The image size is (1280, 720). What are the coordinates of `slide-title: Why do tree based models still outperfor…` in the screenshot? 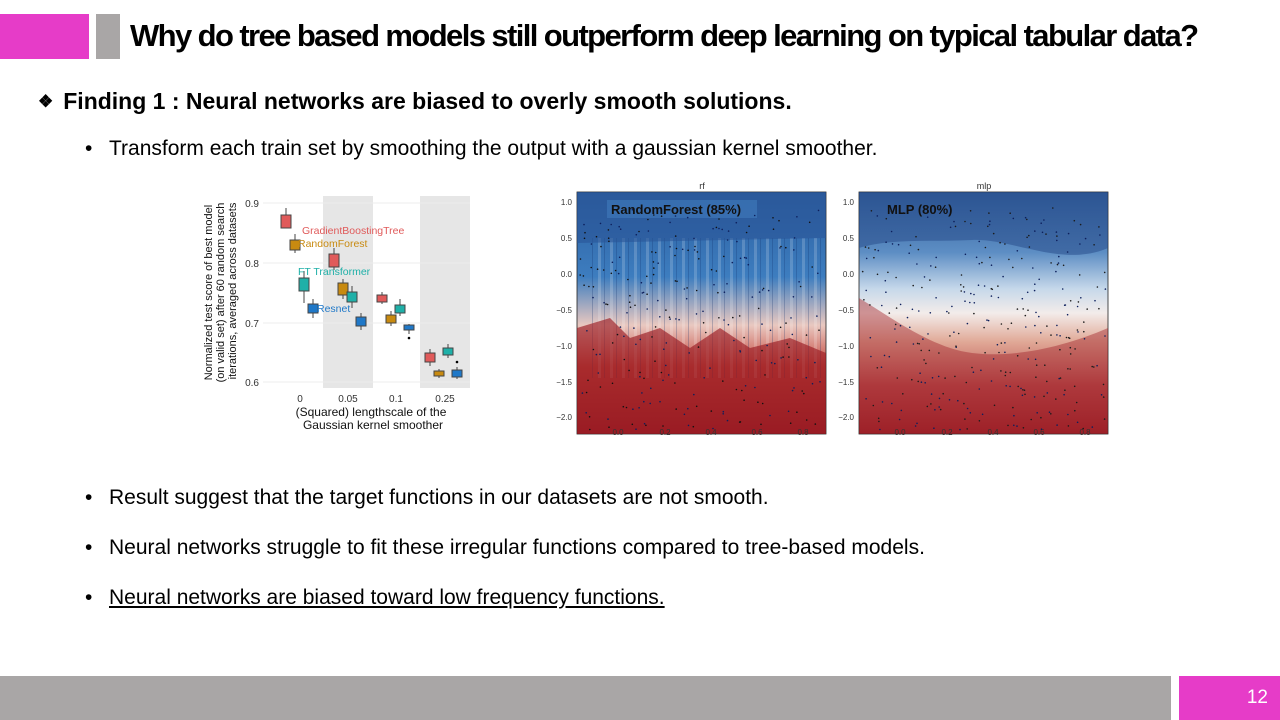 It's located at (664, 35).